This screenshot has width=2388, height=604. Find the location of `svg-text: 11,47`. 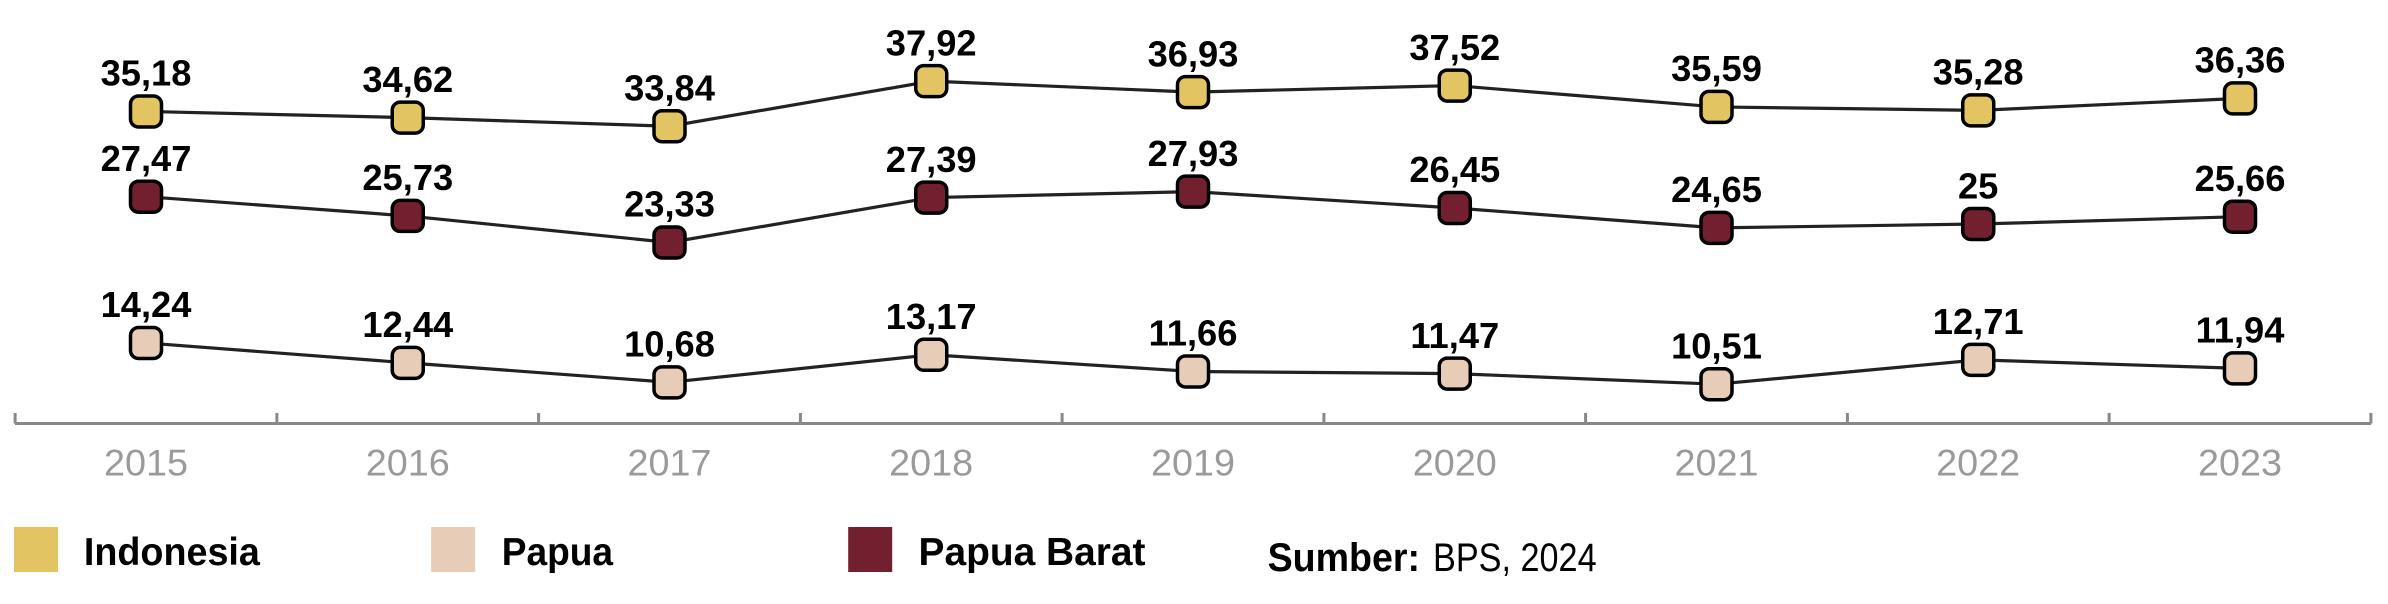

svg-text: 11,47 is located at coordinates (1454, 335).